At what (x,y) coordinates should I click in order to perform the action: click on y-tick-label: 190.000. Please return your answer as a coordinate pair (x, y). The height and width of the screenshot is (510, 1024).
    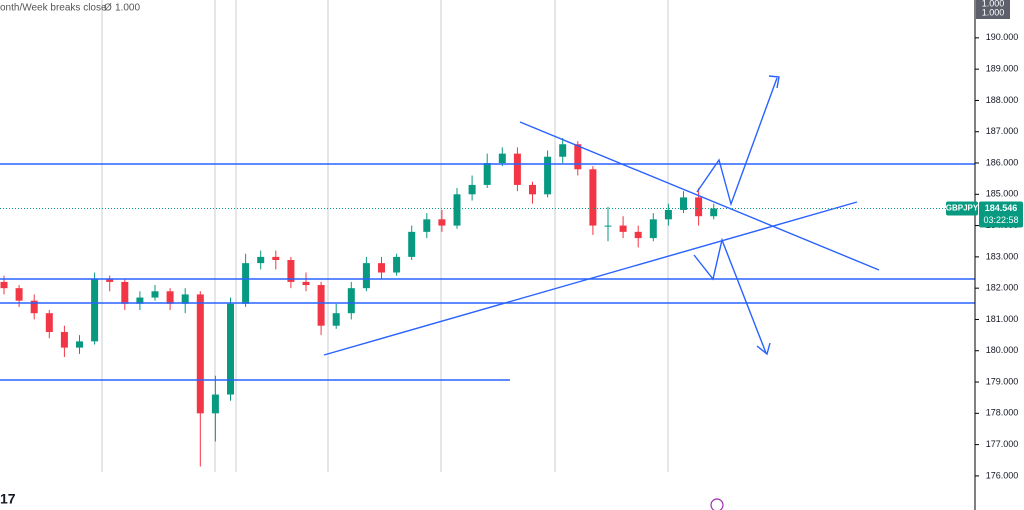
    Looking at the image, I should click on (1002, 37).